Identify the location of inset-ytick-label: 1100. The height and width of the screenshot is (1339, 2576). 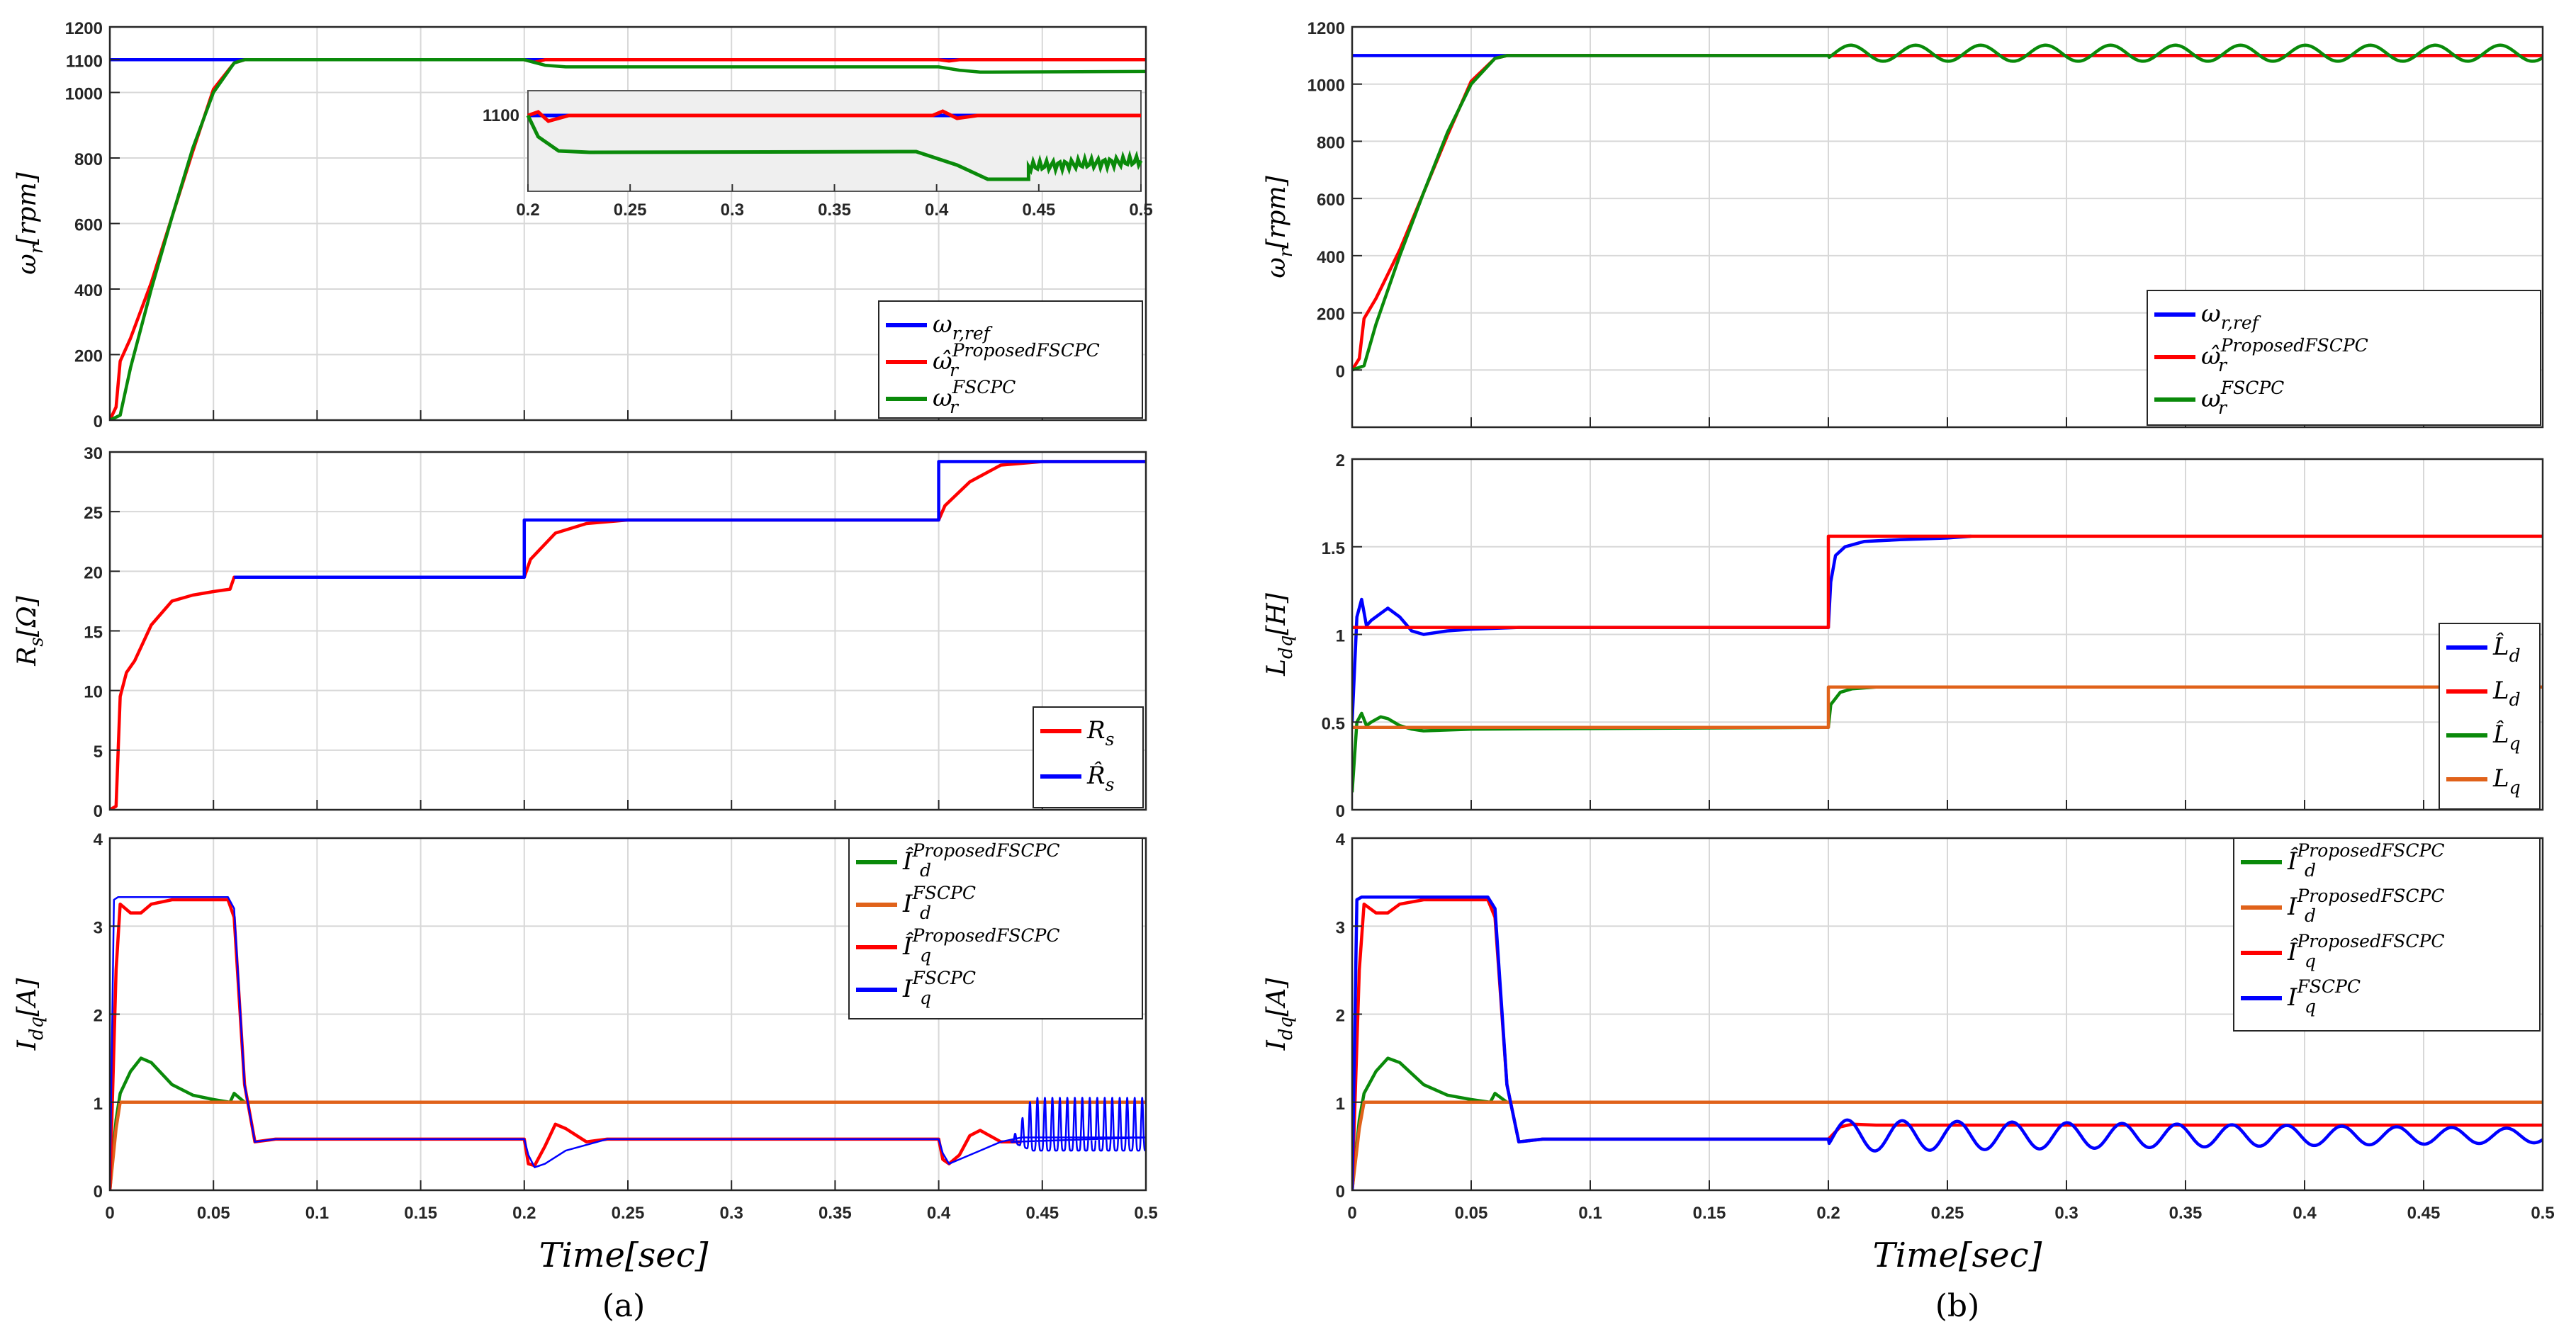
(501, 115).